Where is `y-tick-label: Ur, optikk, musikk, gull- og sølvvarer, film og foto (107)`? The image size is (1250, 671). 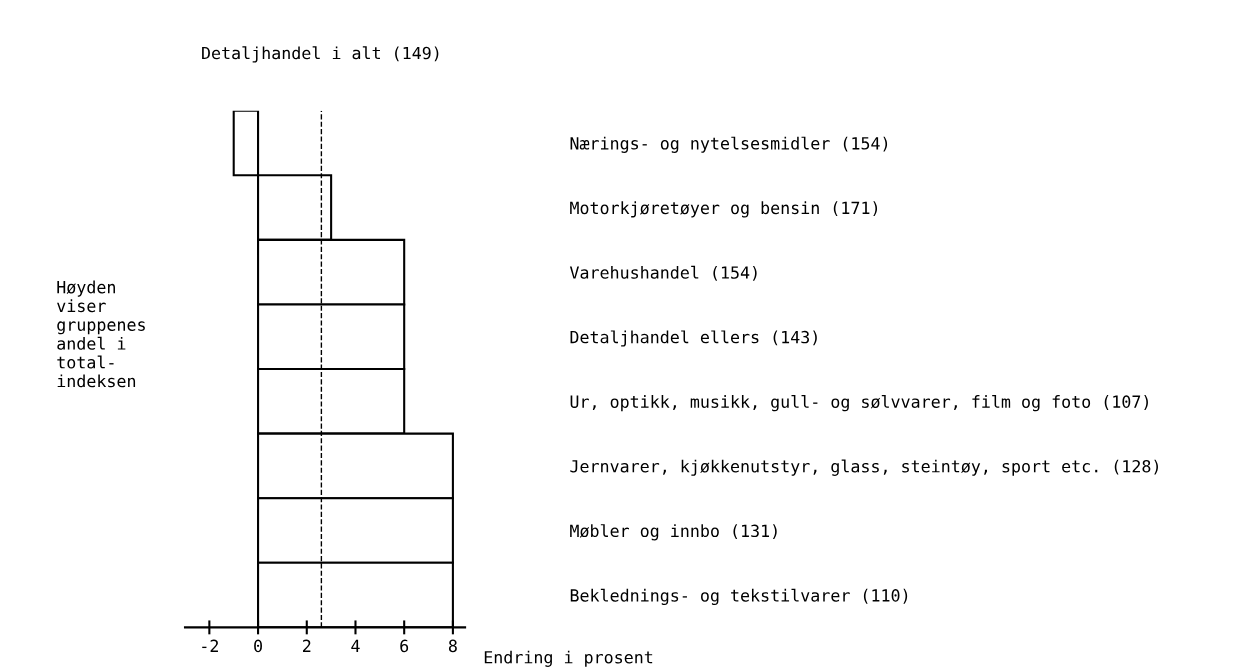
y-tick-label: Ur, optikk, musikk, gull- og sølvvarer, film og foto (107) is located at coordinates (859, 403).